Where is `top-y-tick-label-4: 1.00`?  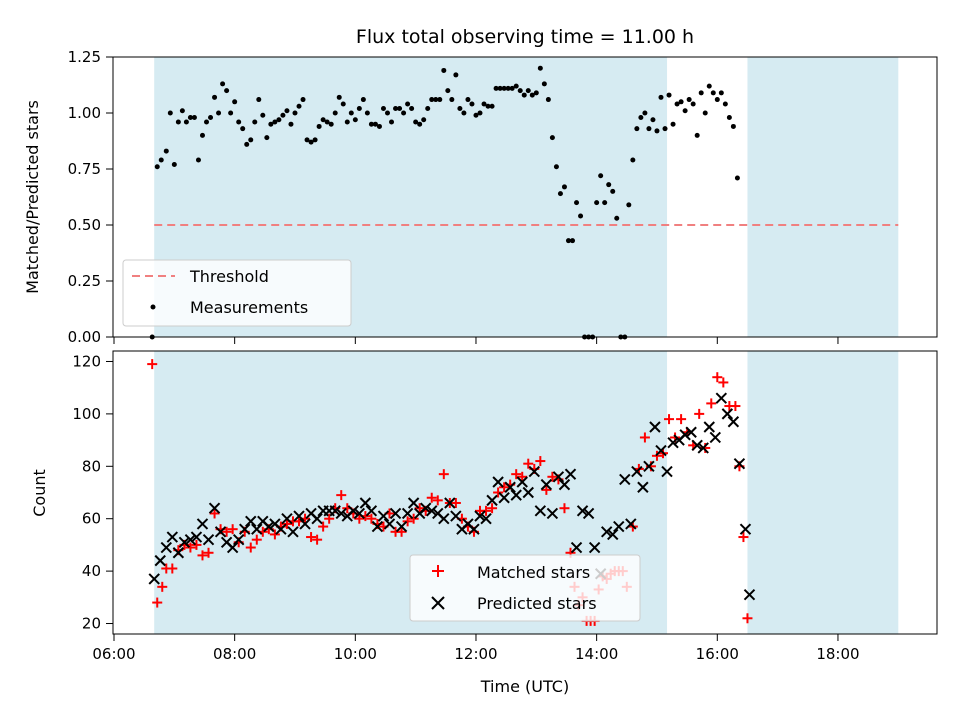 top-y-tick-label-4: 1.00 is located at coordinates (84, 113).